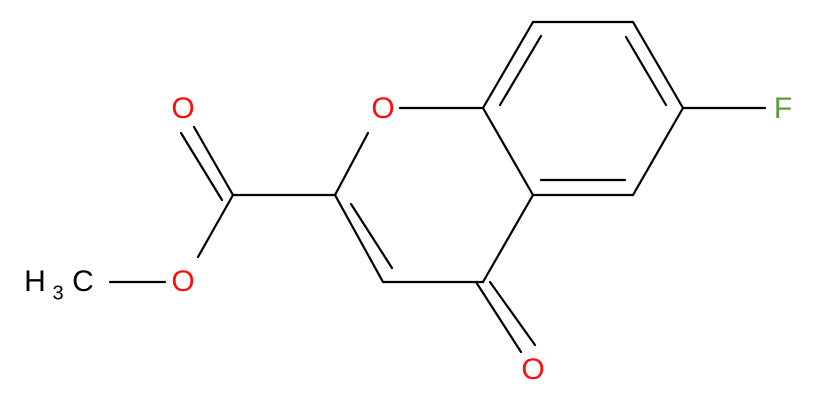 This screenshot has height=407, width=815. Describe the element at coordinates (783, 108) in the screenshot. I see `atom-label: F` at that location.